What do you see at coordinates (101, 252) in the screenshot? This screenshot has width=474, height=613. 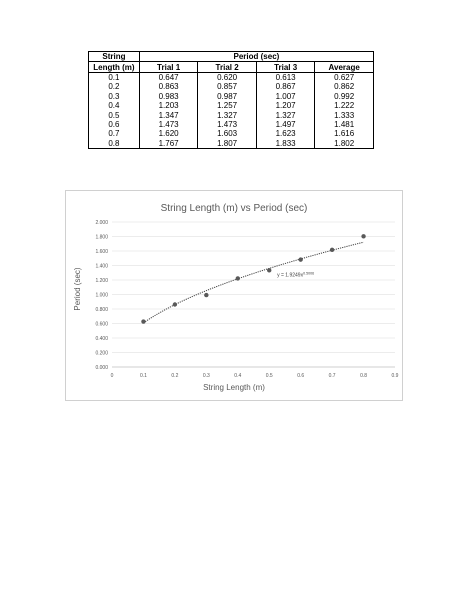 I see `y-tick-label: 1.600` at bounding box center [101, 252].